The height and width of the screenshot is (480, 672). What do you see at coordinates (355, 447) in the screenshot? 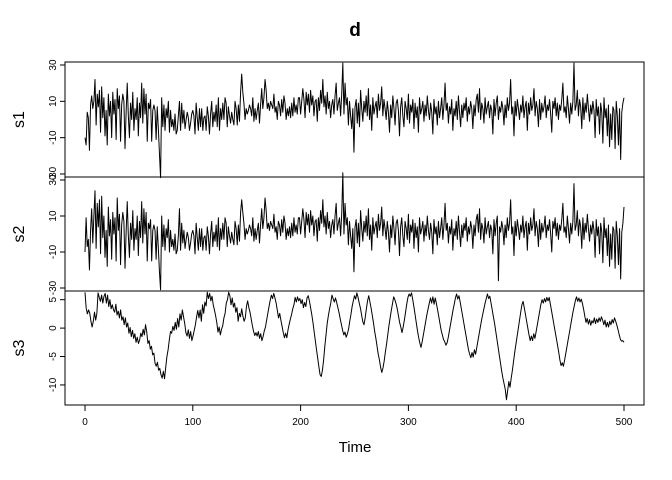
I see `x-axis-label: Time` at bounding box center [355, 447].